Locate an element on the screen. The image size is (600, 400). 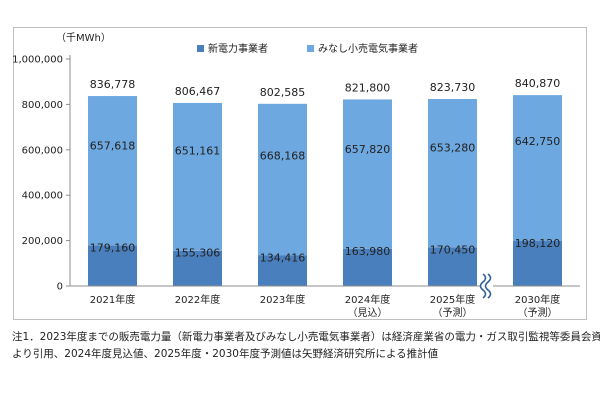
y-tick-label: 200,000 is located at coordinates (42, 241).